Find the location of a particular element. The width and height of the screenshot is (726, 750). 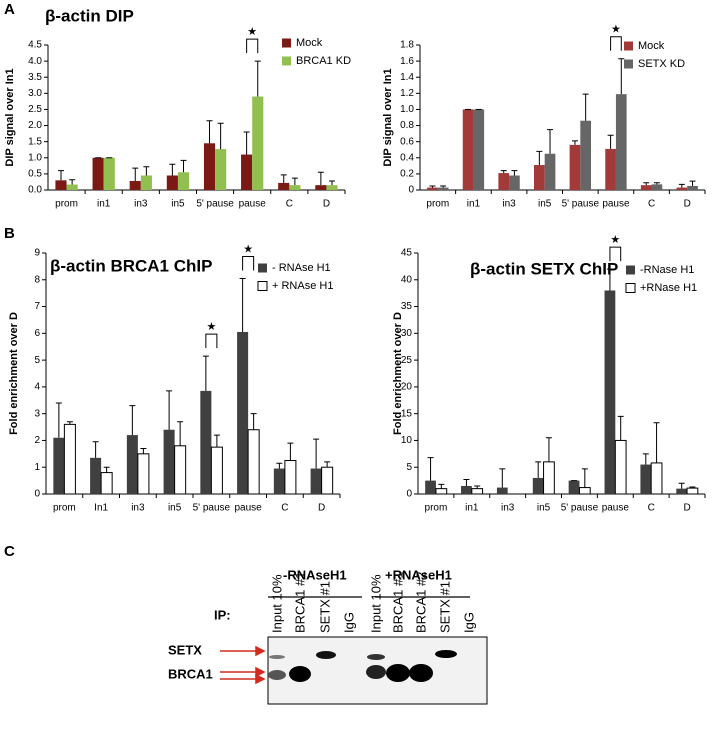

y-tick-label: 7 is located at coordinates (37, 306).